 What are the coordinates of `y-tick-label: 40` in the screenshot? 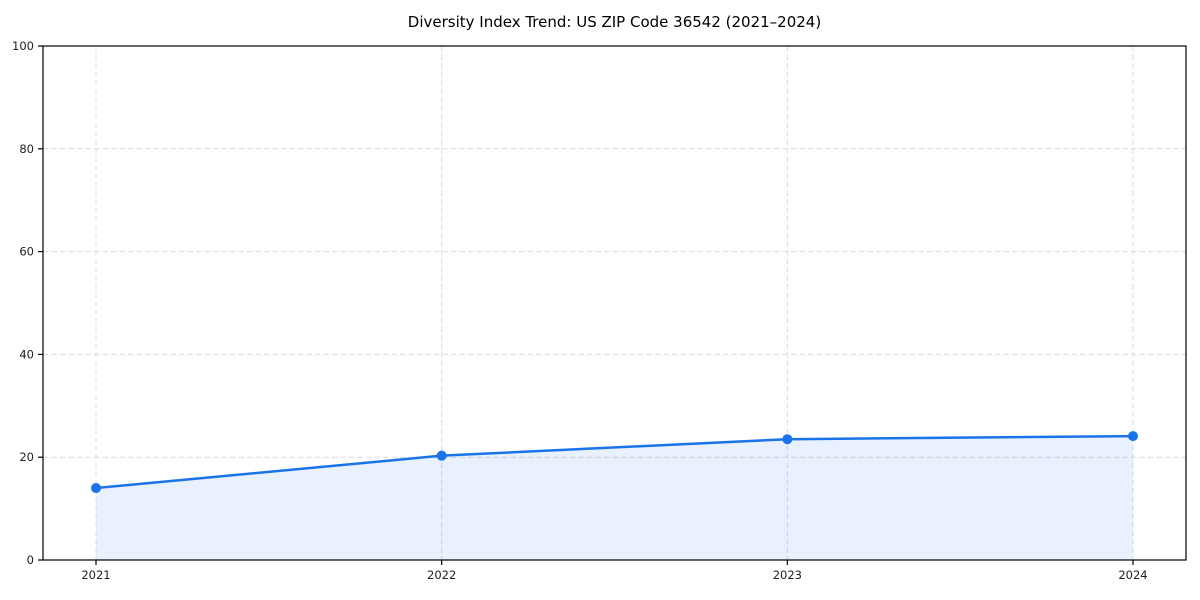 It's located at (26, 354).